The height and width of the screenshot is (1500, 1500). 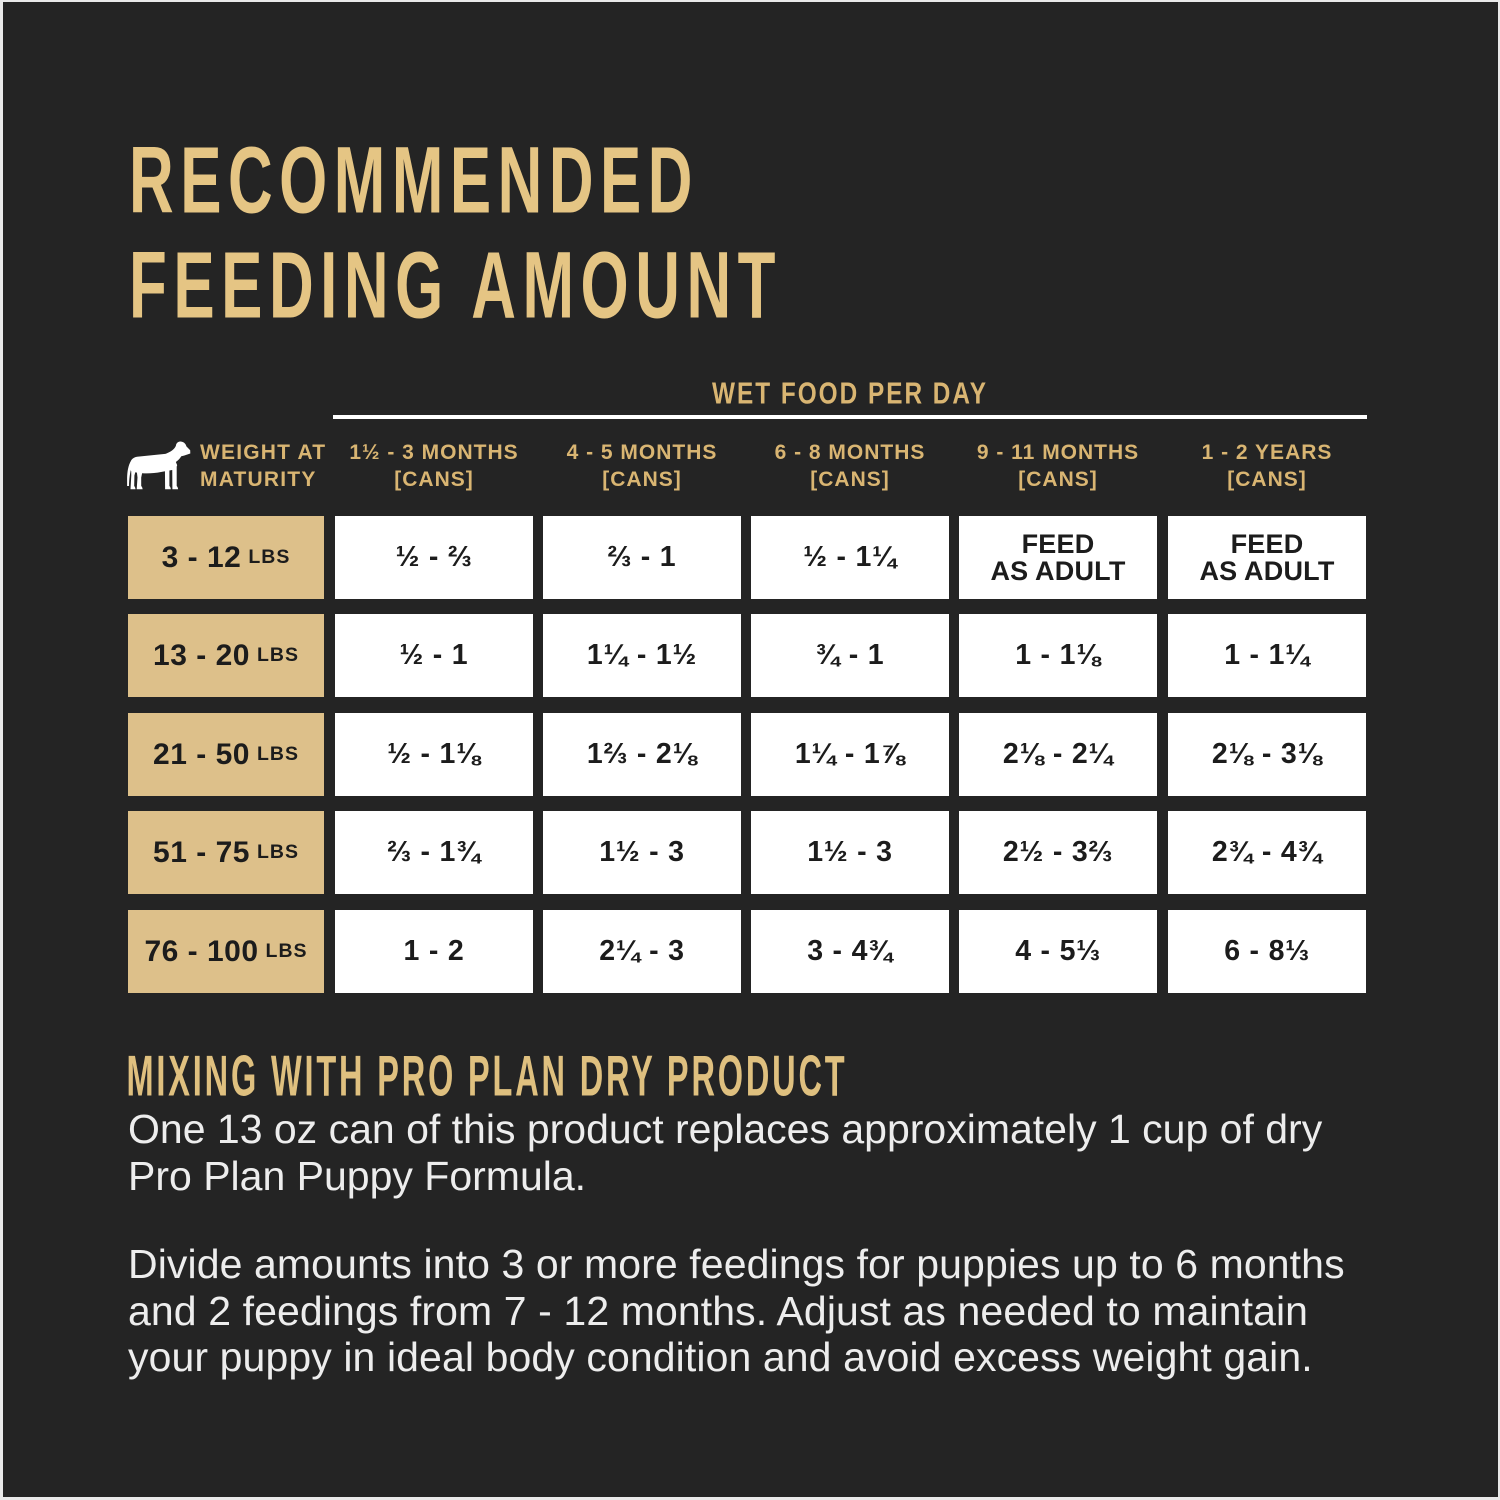 I want to click on svg-text: FEEDING AMOUNT, so click(x=456, y=286).